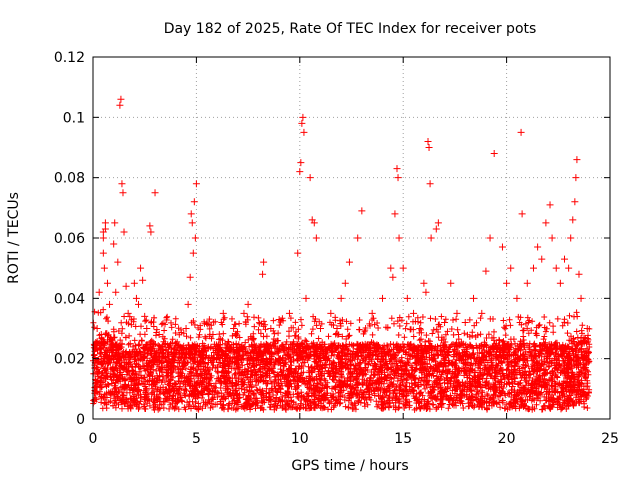 Image resolution: width=640 pixels, height=480 pixels. Describe the element at coordinates (93, 439) in the screenshot. I see `x-tick-label: 0` at that location.